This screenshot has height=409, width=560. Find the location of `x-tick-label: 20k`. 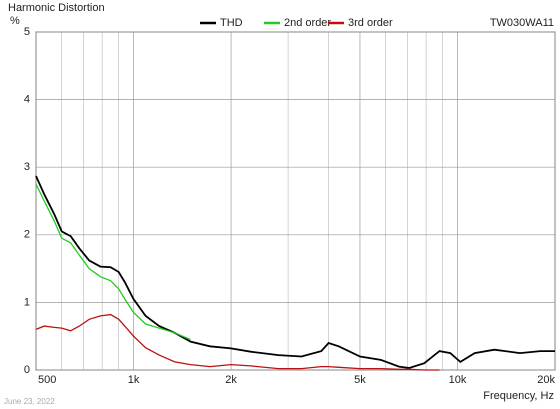

x-tick-label: 20k is located at coordinates (546, 380).